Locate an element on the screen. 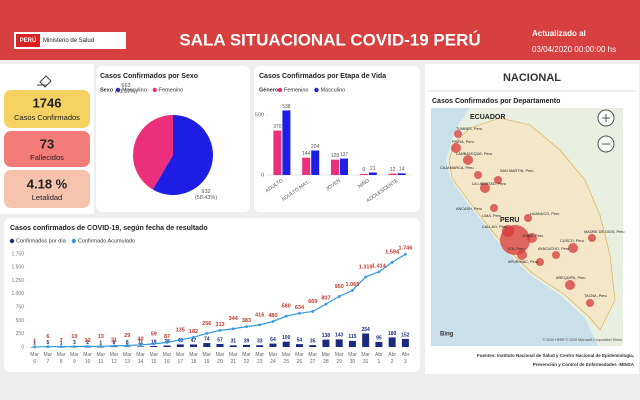 The height and width of the screenshot is (400, 640). x-tick-label: Mar 24 is located at coordinates (273, 358).